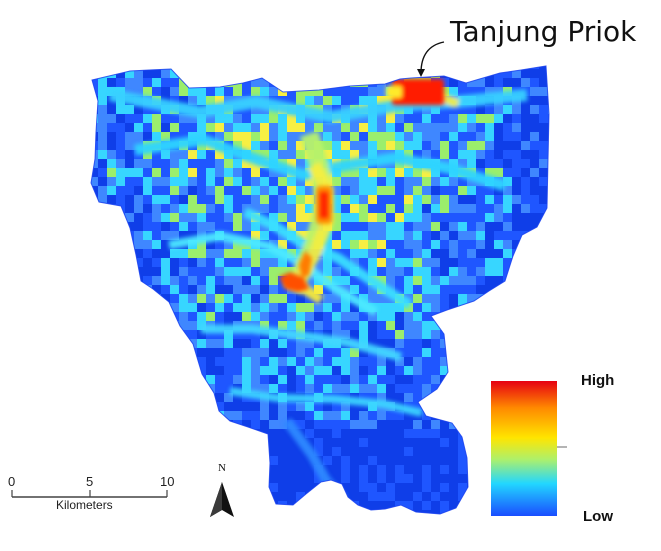 The width and height of the screenshot is (661, 551). Describe the element at coordinates (598, 380) in the screenshot. I see `legend-high-label: High` at that location.